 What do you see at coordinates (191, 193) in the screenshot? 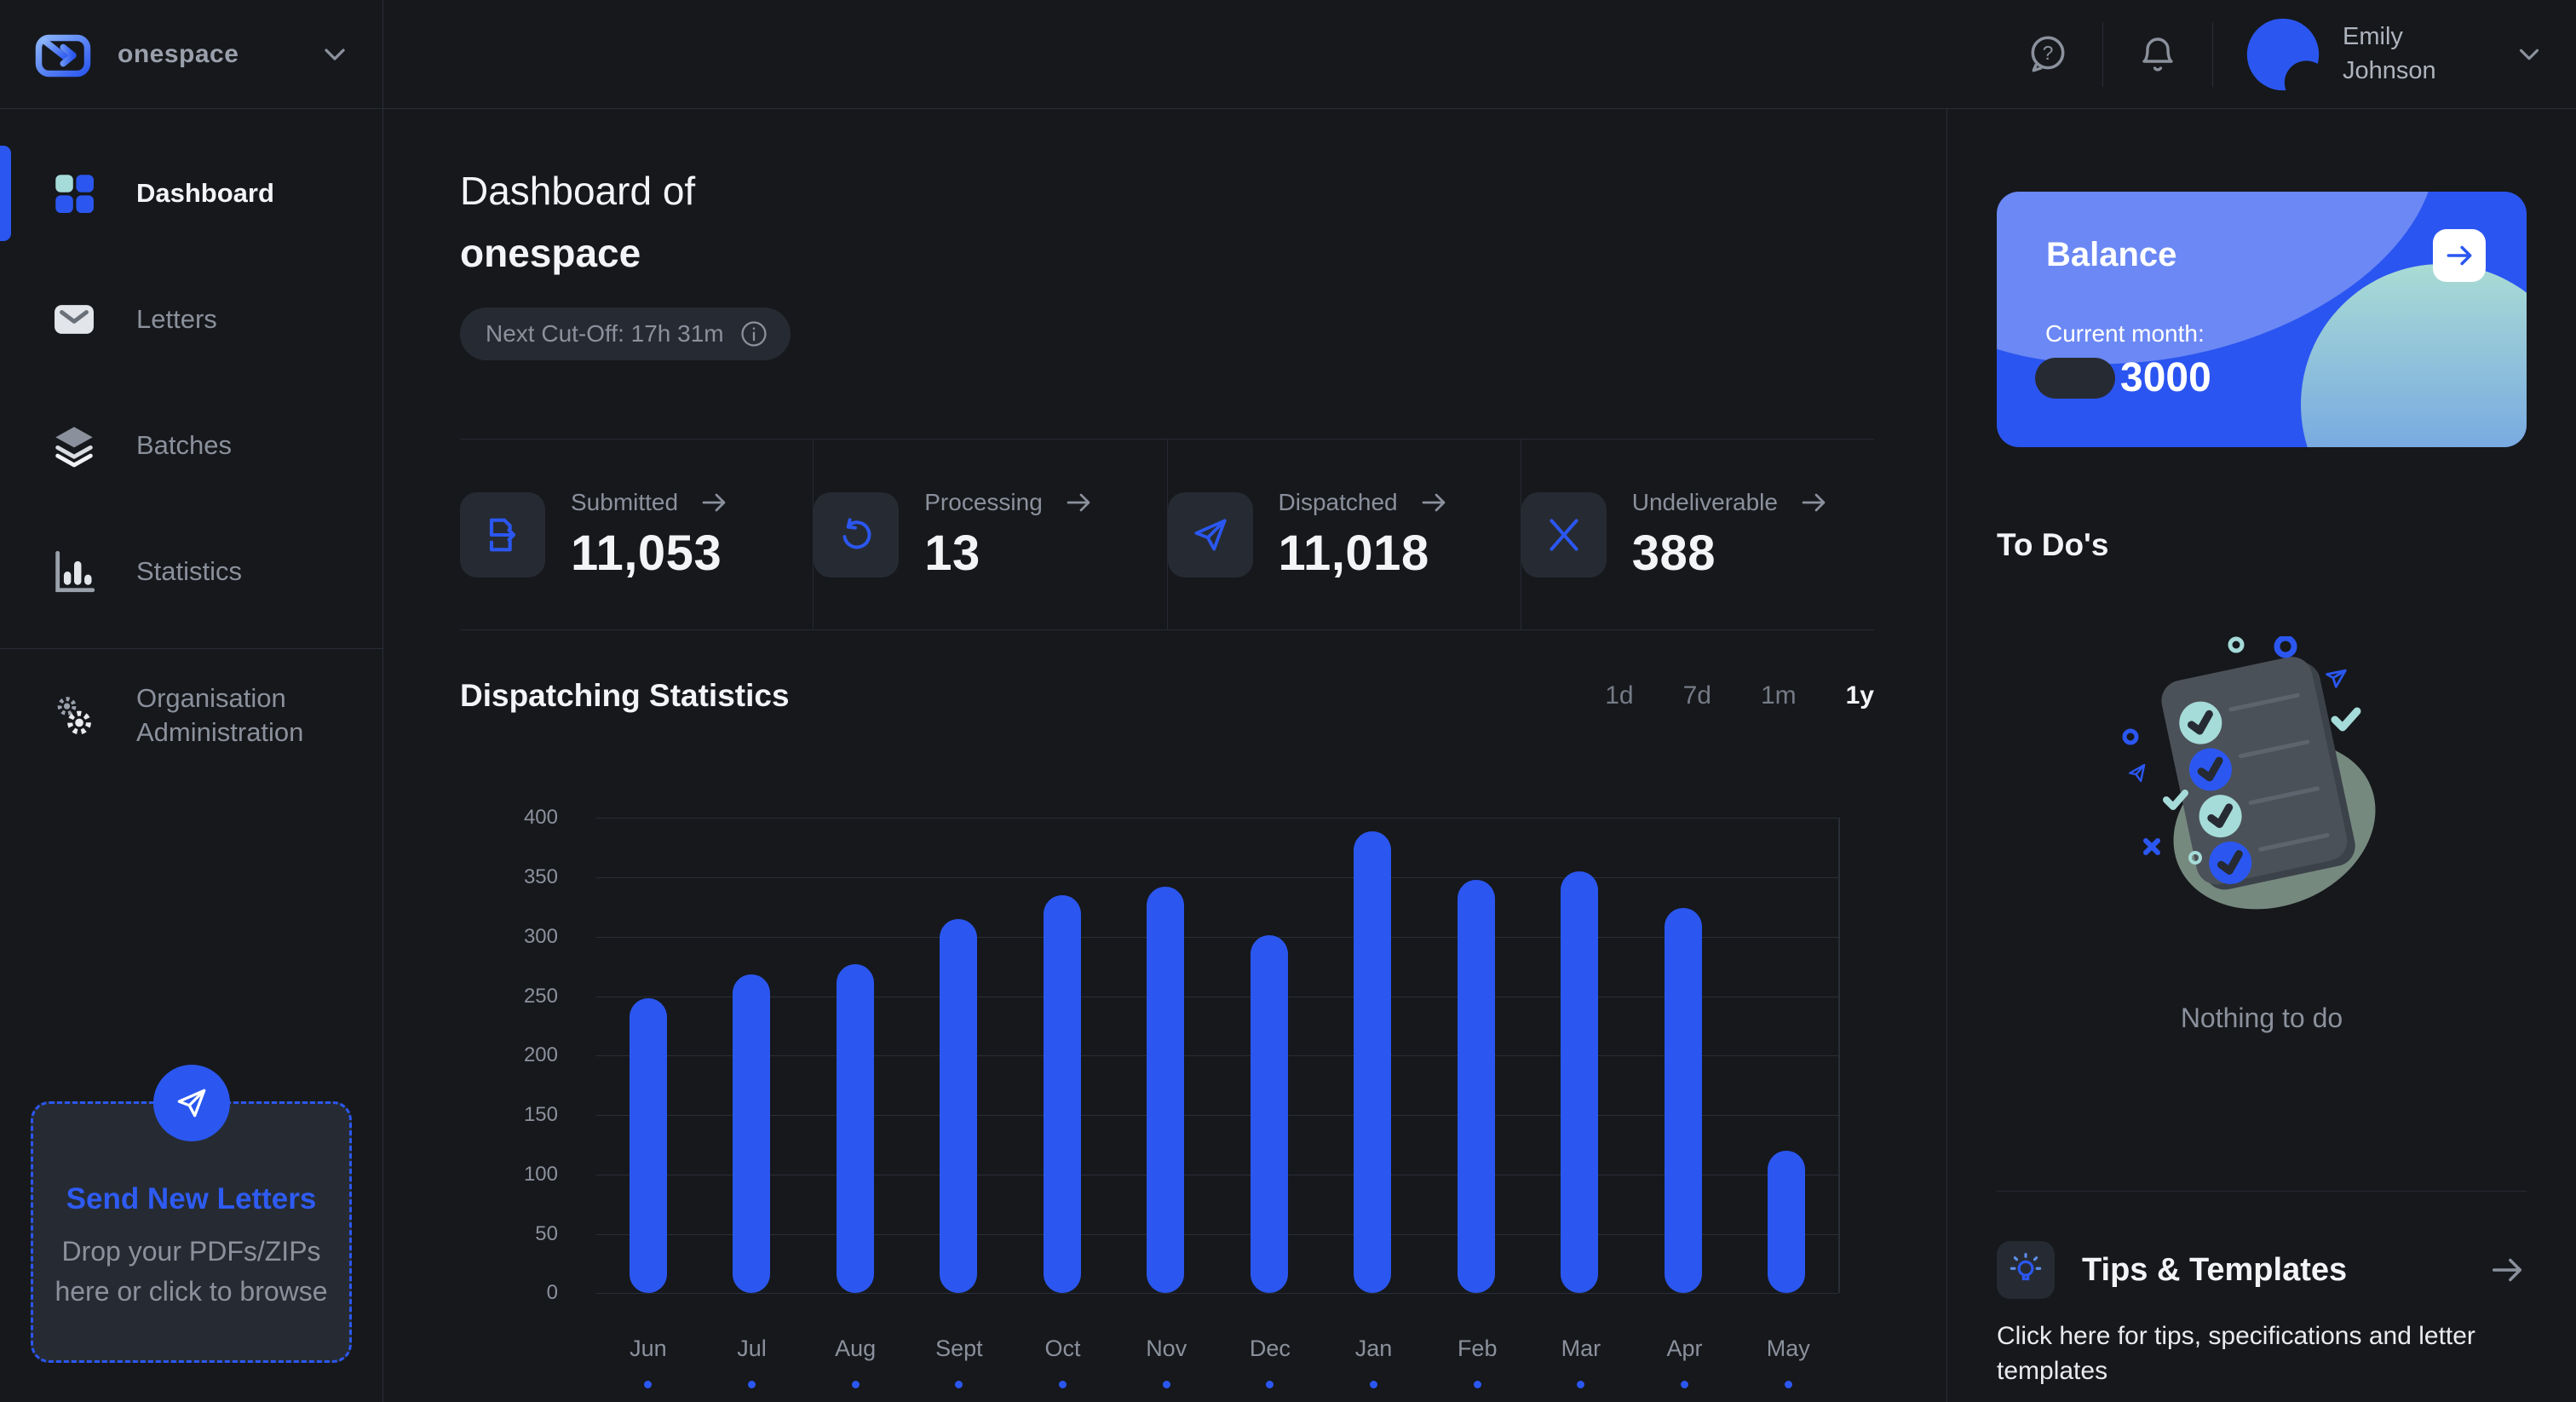
I see `sidebar-item-dashboard: Dashboard` at bounding box center [191, 193].